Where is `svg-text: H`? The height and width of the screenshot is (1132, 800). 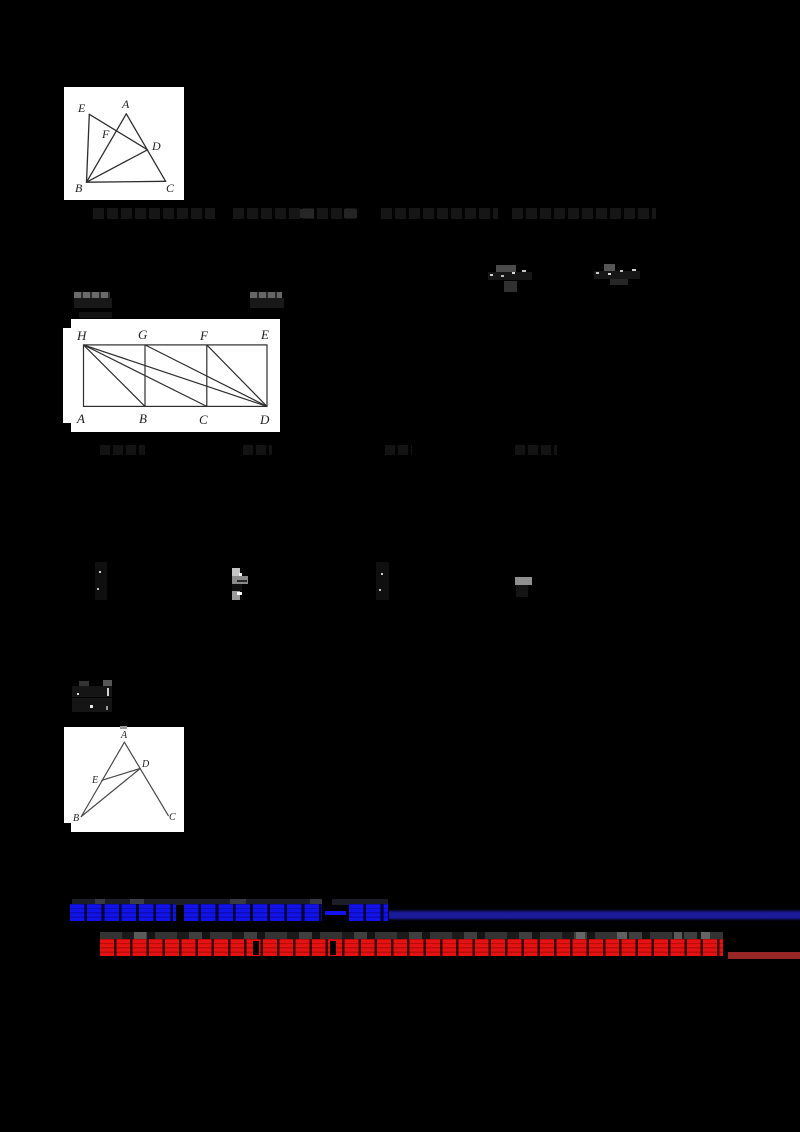 svg-text: H is located at coordinates (81, 335).